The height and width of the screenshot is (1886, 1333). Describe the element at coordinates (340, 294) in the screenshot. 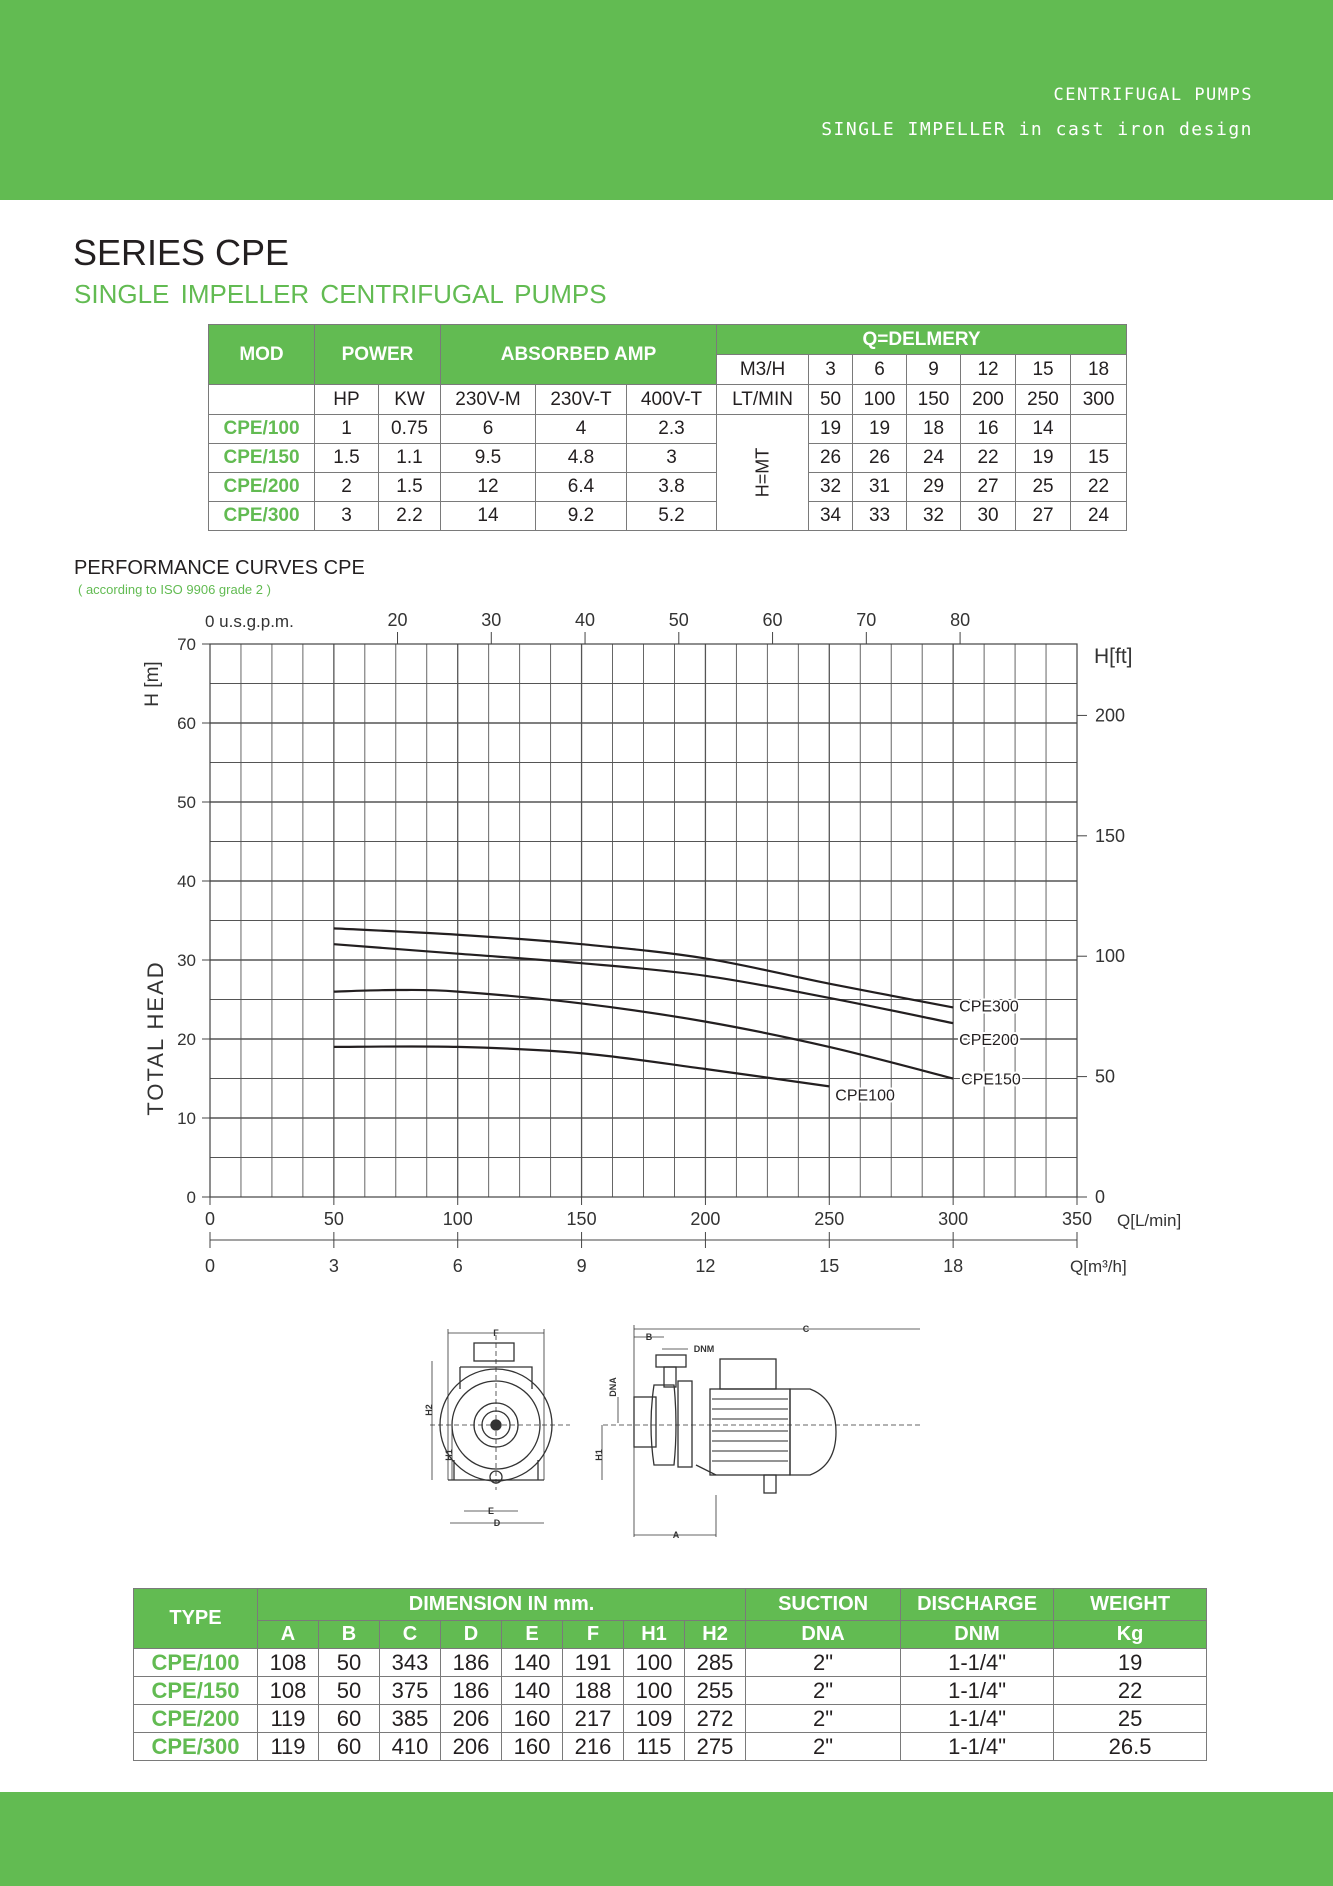

I see `page-subtitle: SINGLE IMPELLER CENTRIFUGAL PUMPS` at that location.